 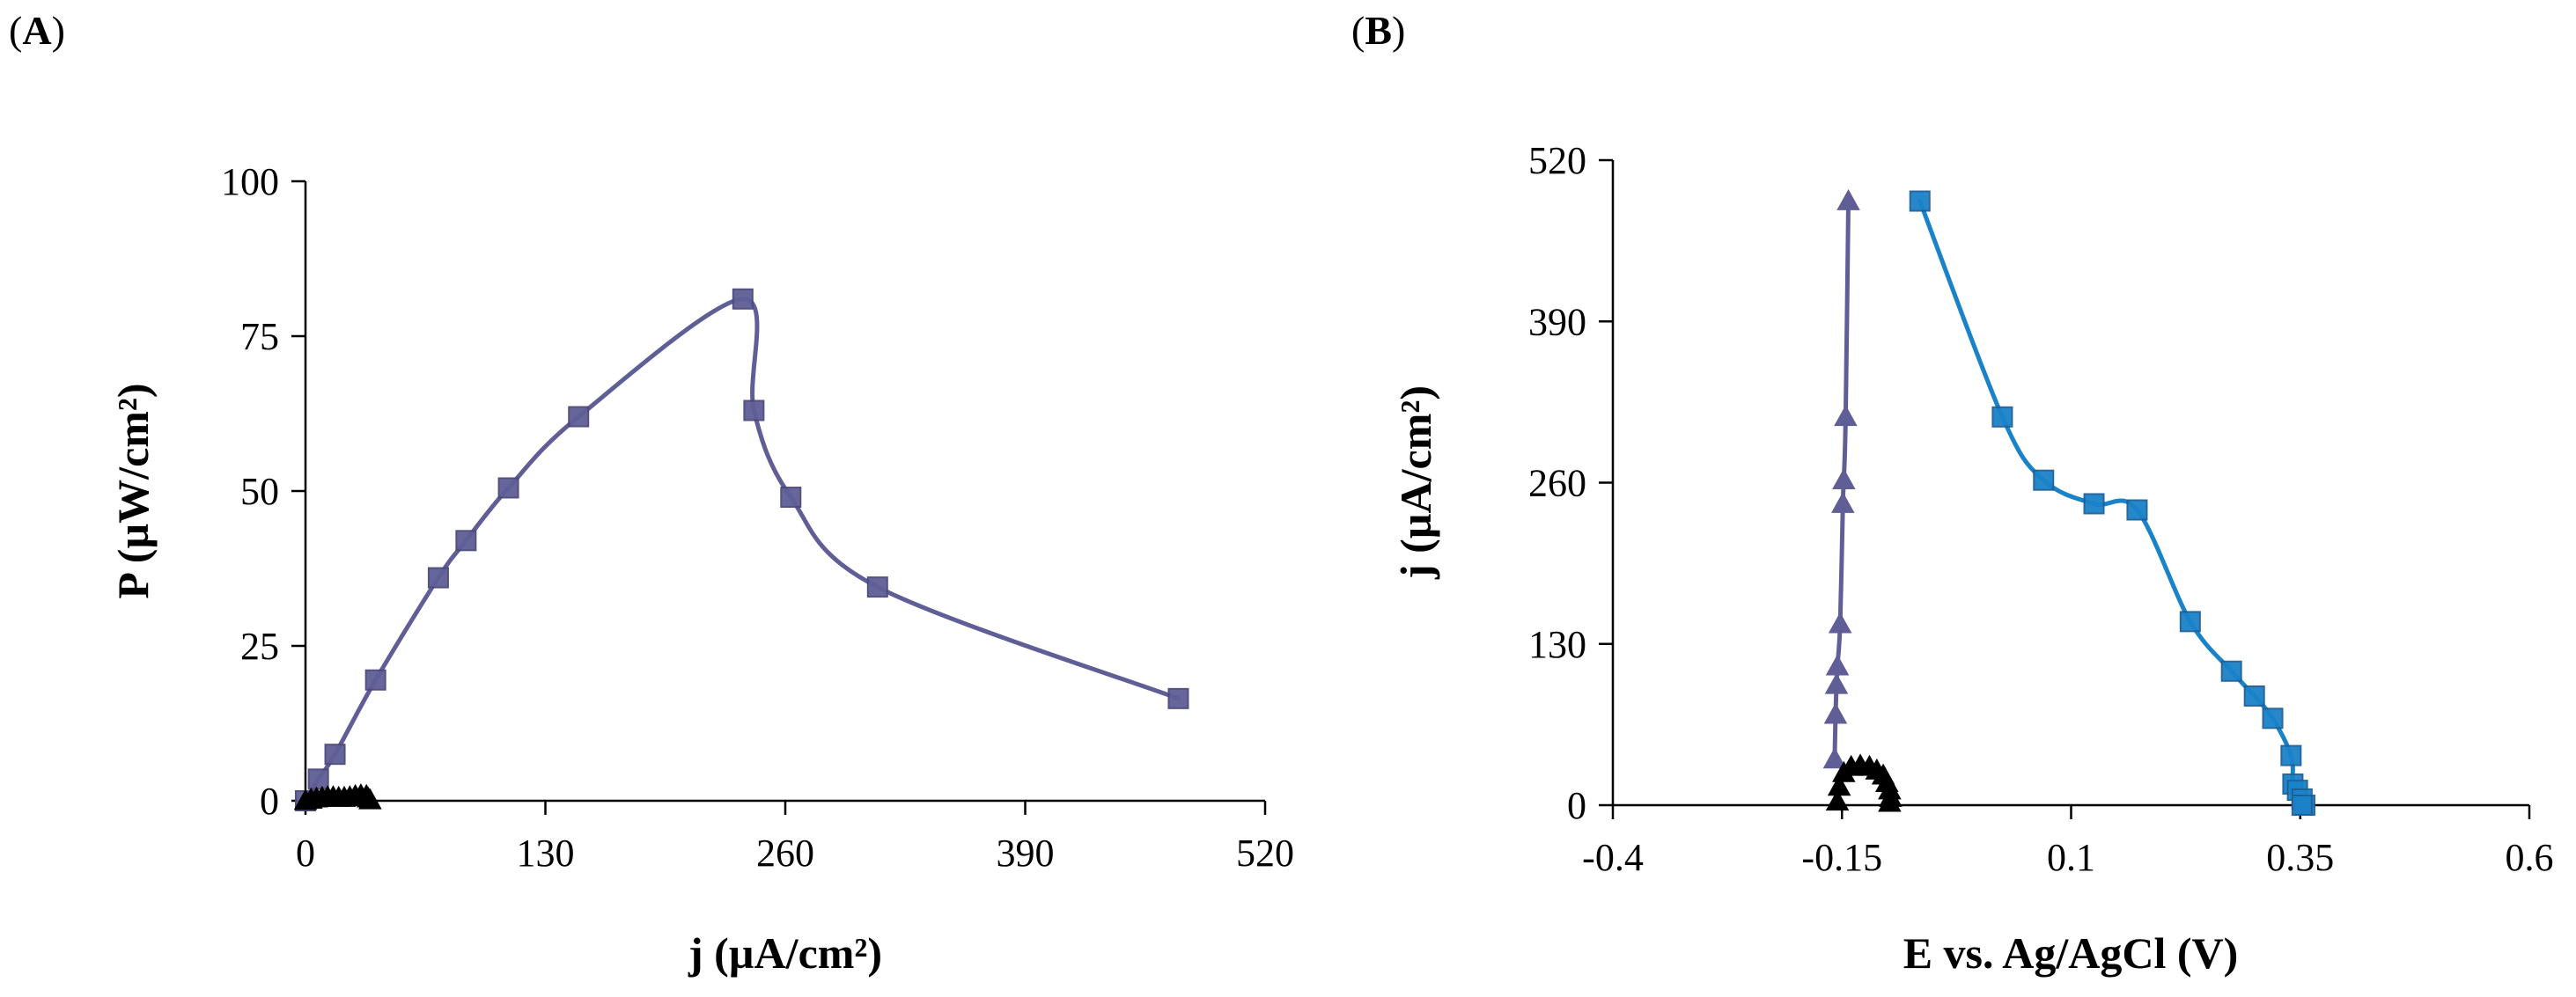 I want to click on y-axis-title-a: P (µW/cm²), so click(x=133, y=490).